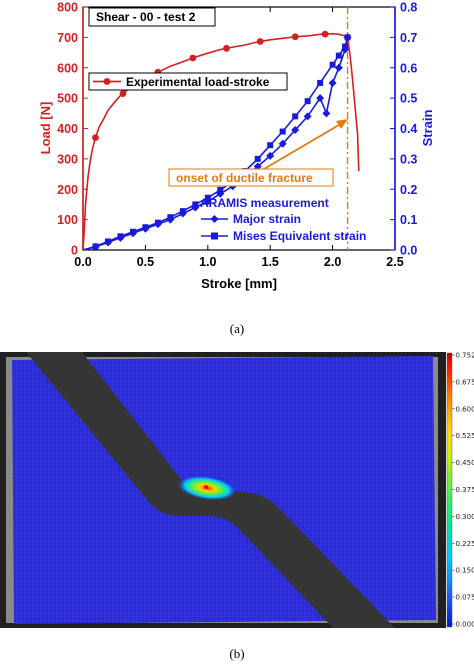  I want to click on y-right-tick-label: 0.8, so click(408, 8).